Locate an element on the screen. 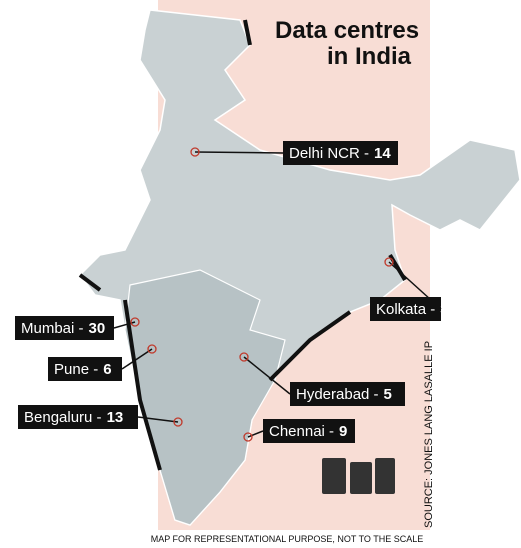 Image resolution: width=521 pixels, height=548 pixels. server-icon is located at coordinates (358, 476).